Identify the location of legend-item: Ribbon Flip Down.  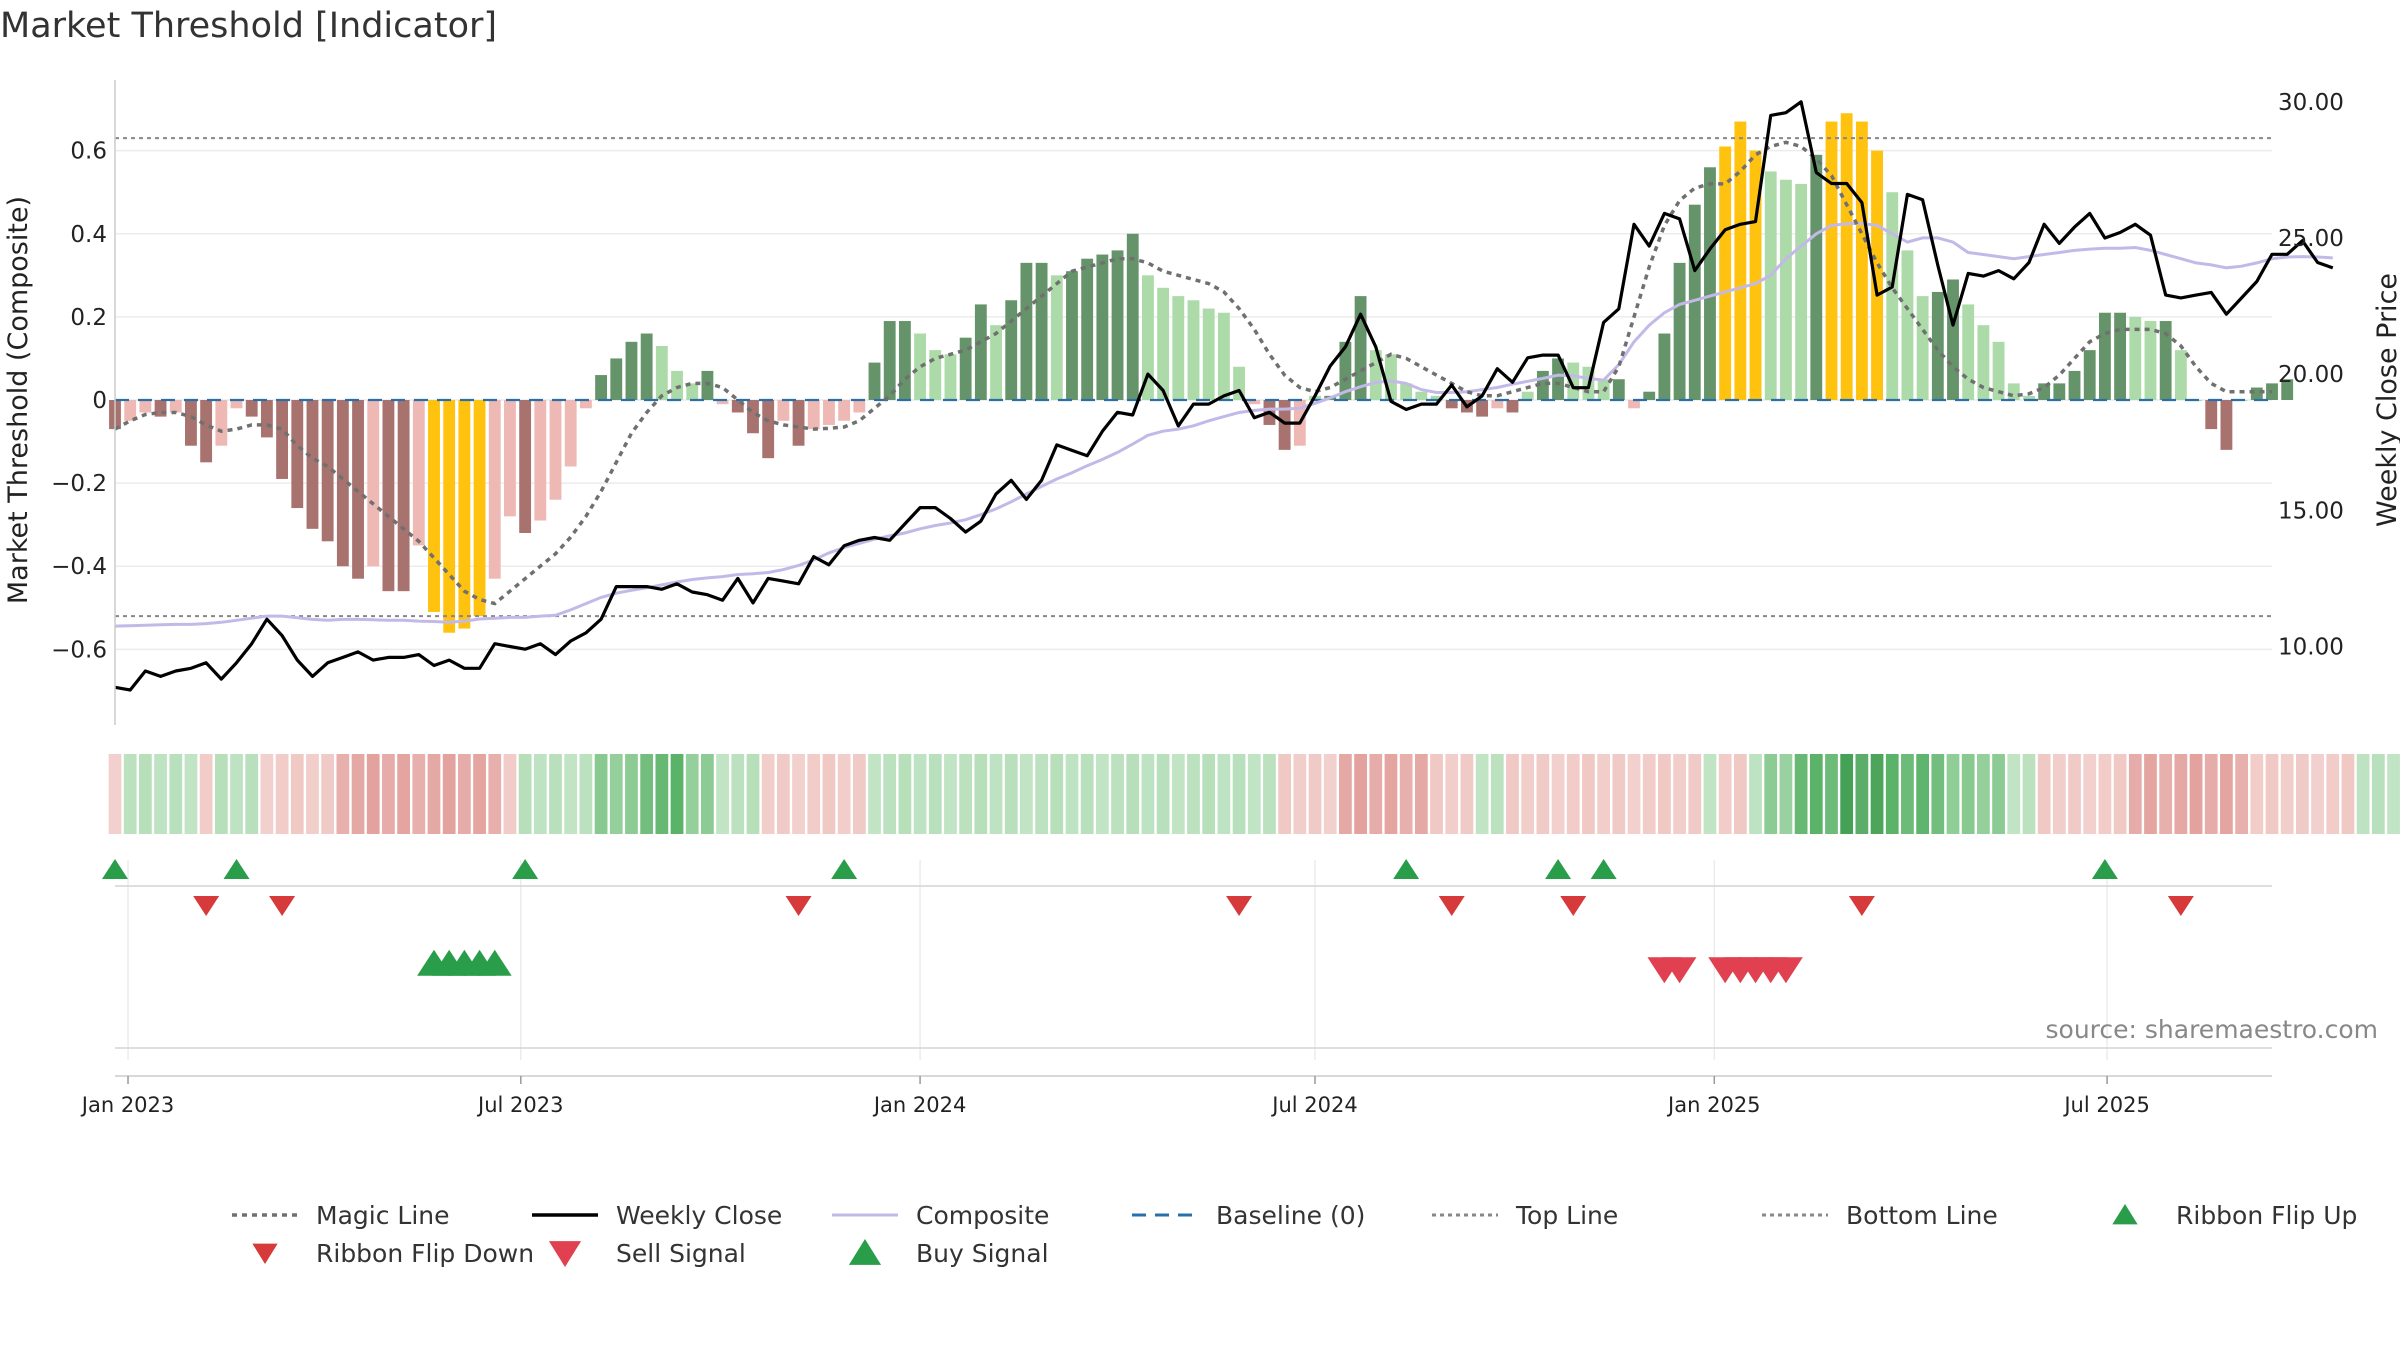
(382, 1253).